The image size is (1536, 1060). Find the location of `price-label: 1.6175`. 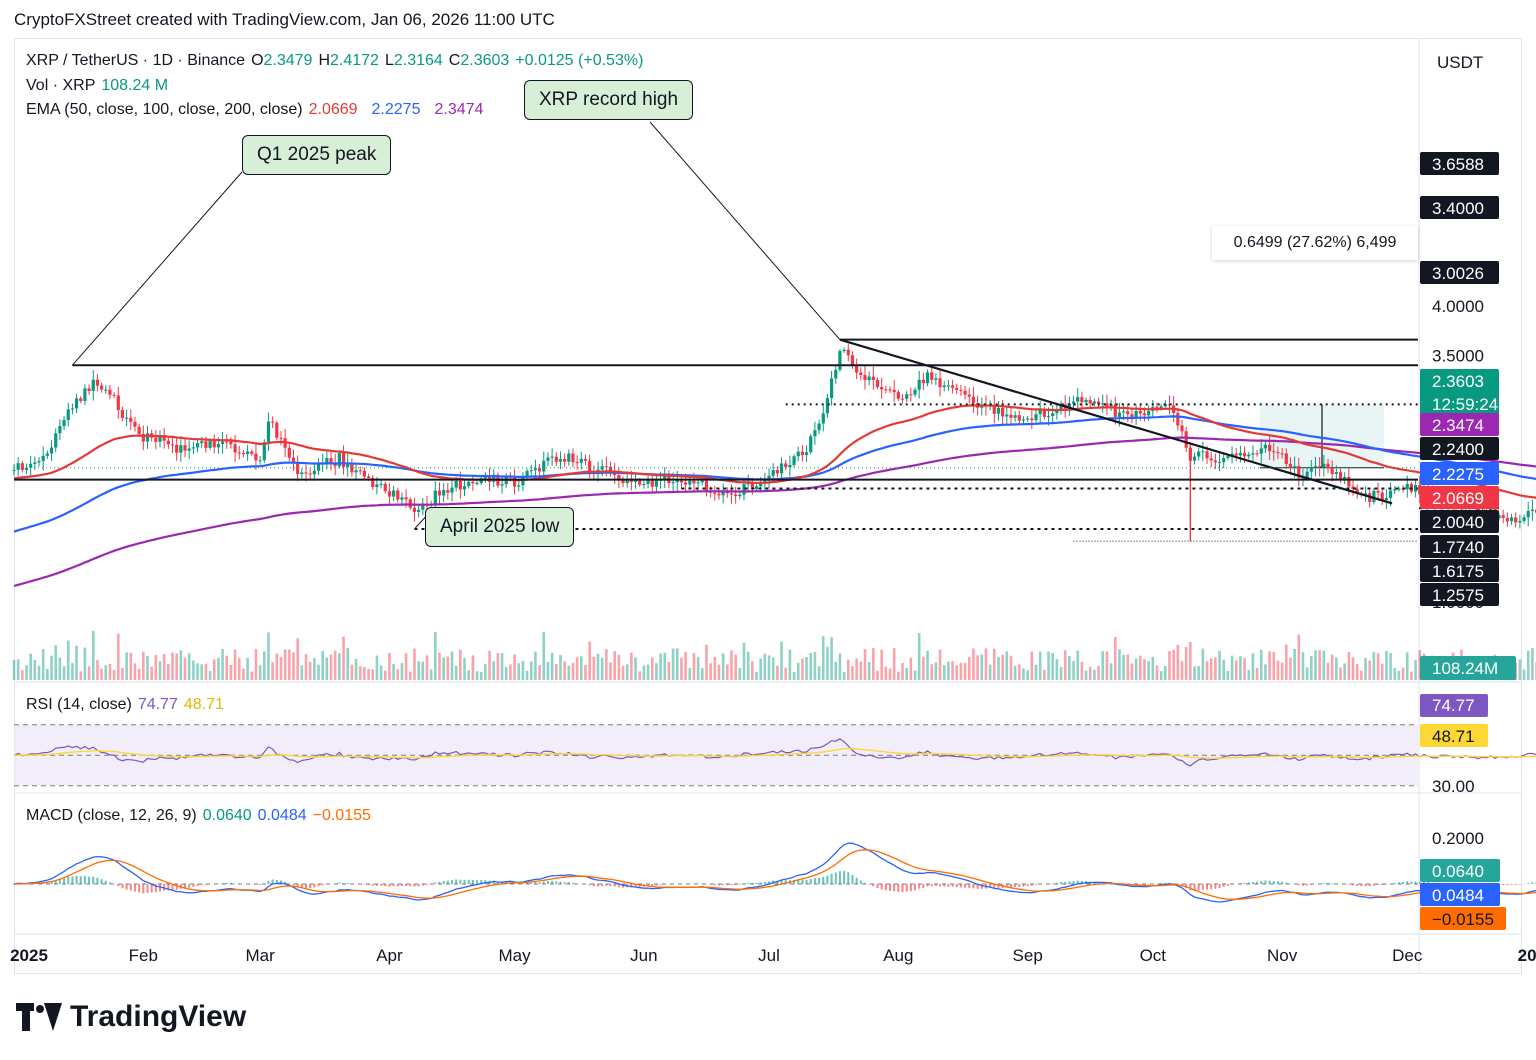

price-label: 1.6175 is located at coordinates (1458, 571).